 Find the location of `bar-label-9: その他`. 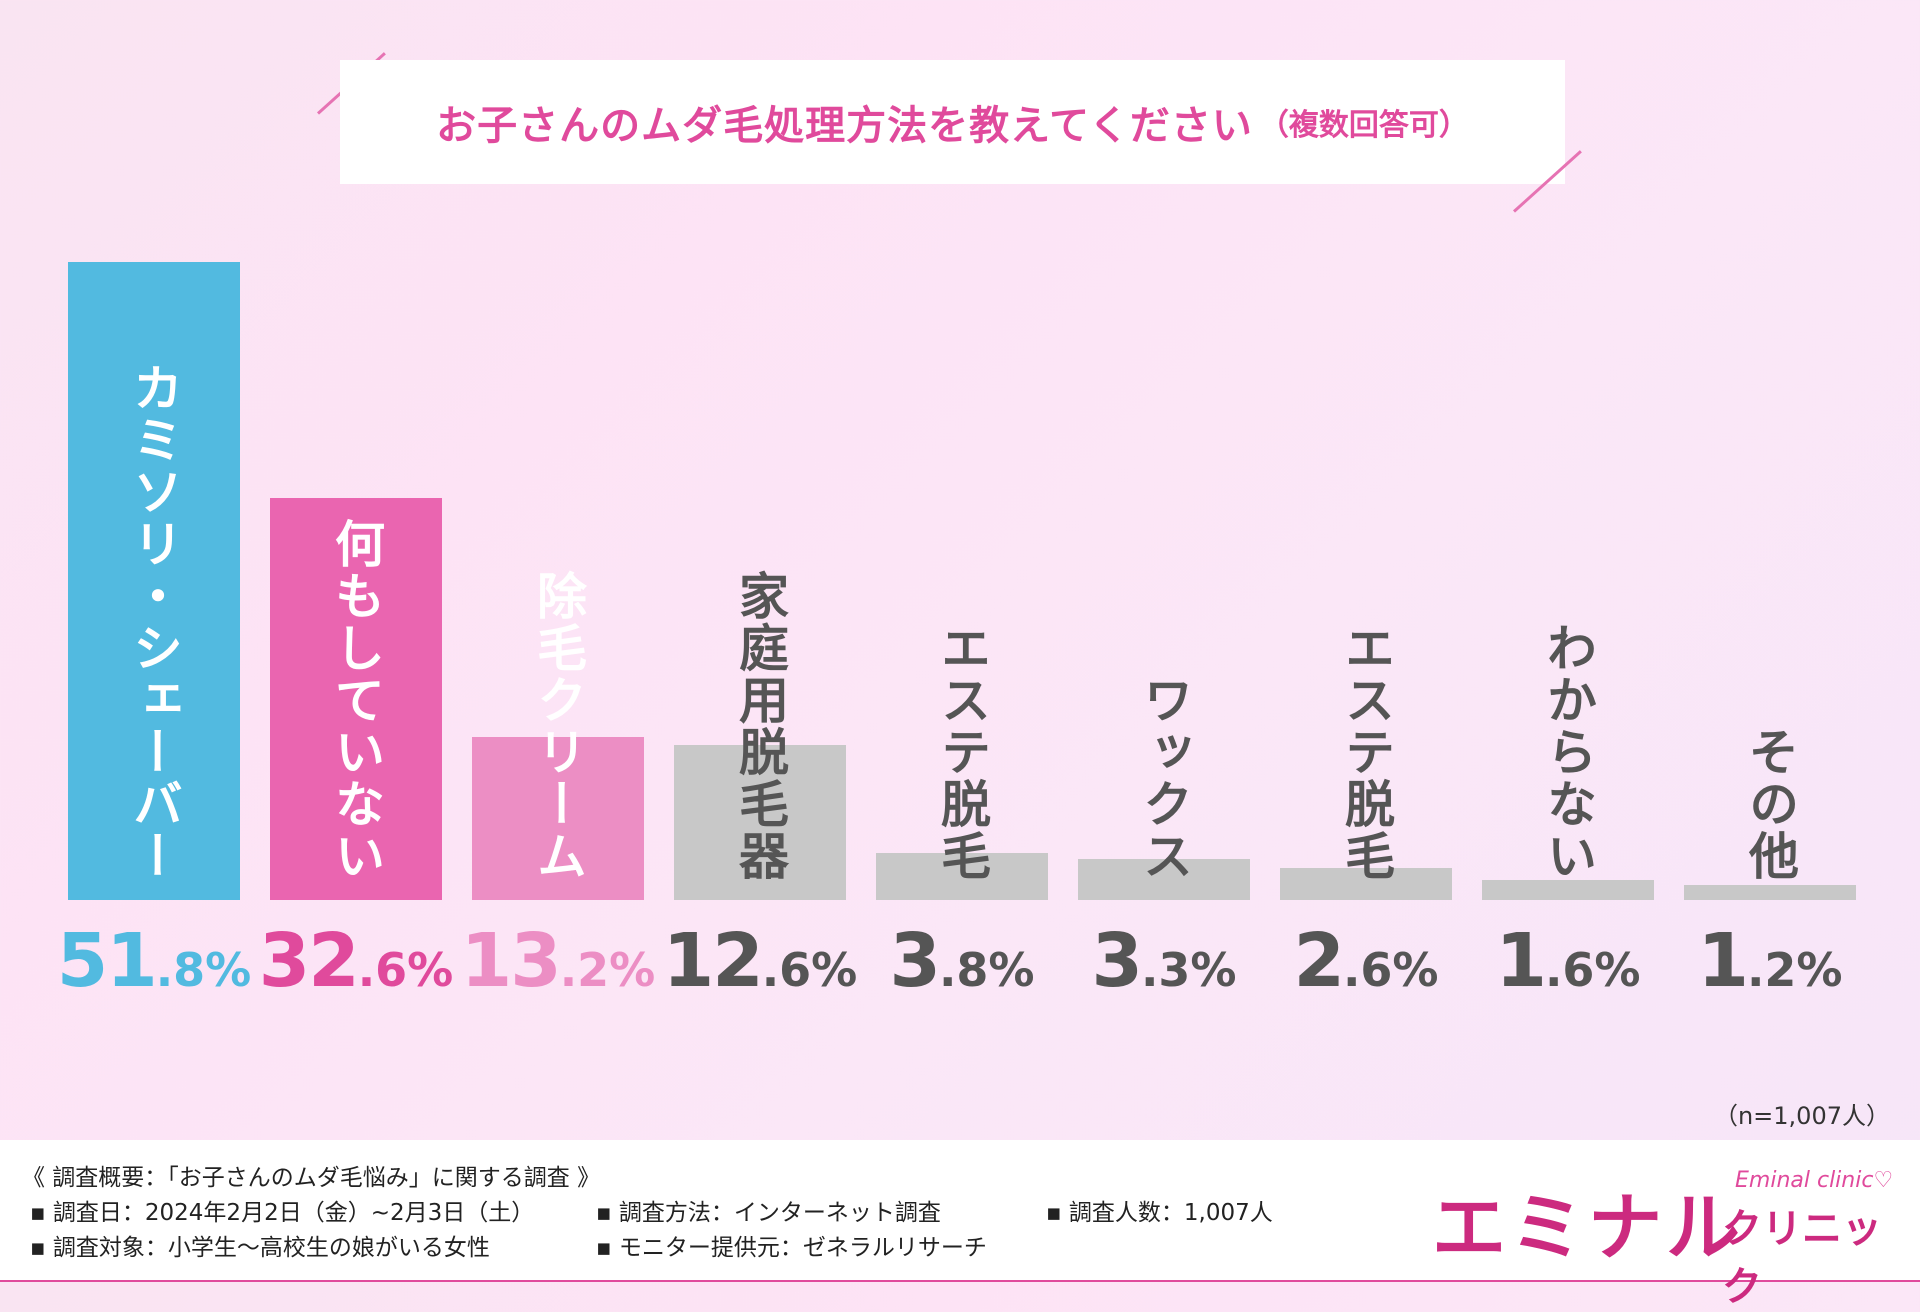

bar-label-9: その他 is located at coordinates (1770, 804).